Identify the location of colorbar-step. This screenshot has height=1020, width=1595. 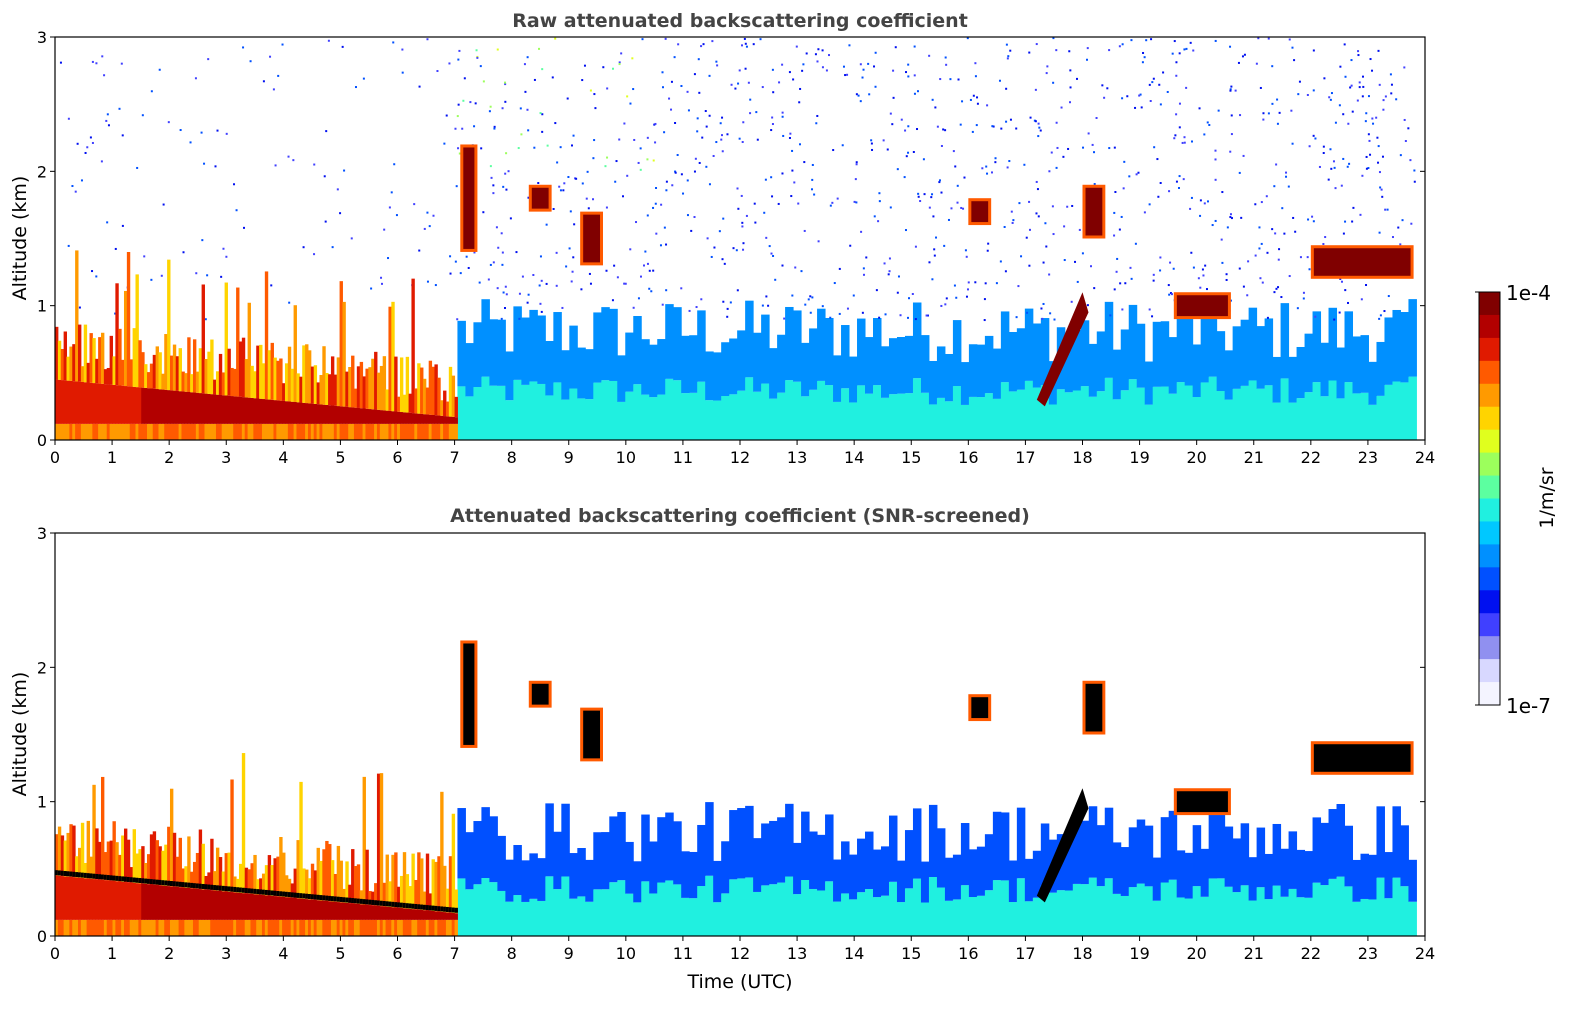
(1489, 487).